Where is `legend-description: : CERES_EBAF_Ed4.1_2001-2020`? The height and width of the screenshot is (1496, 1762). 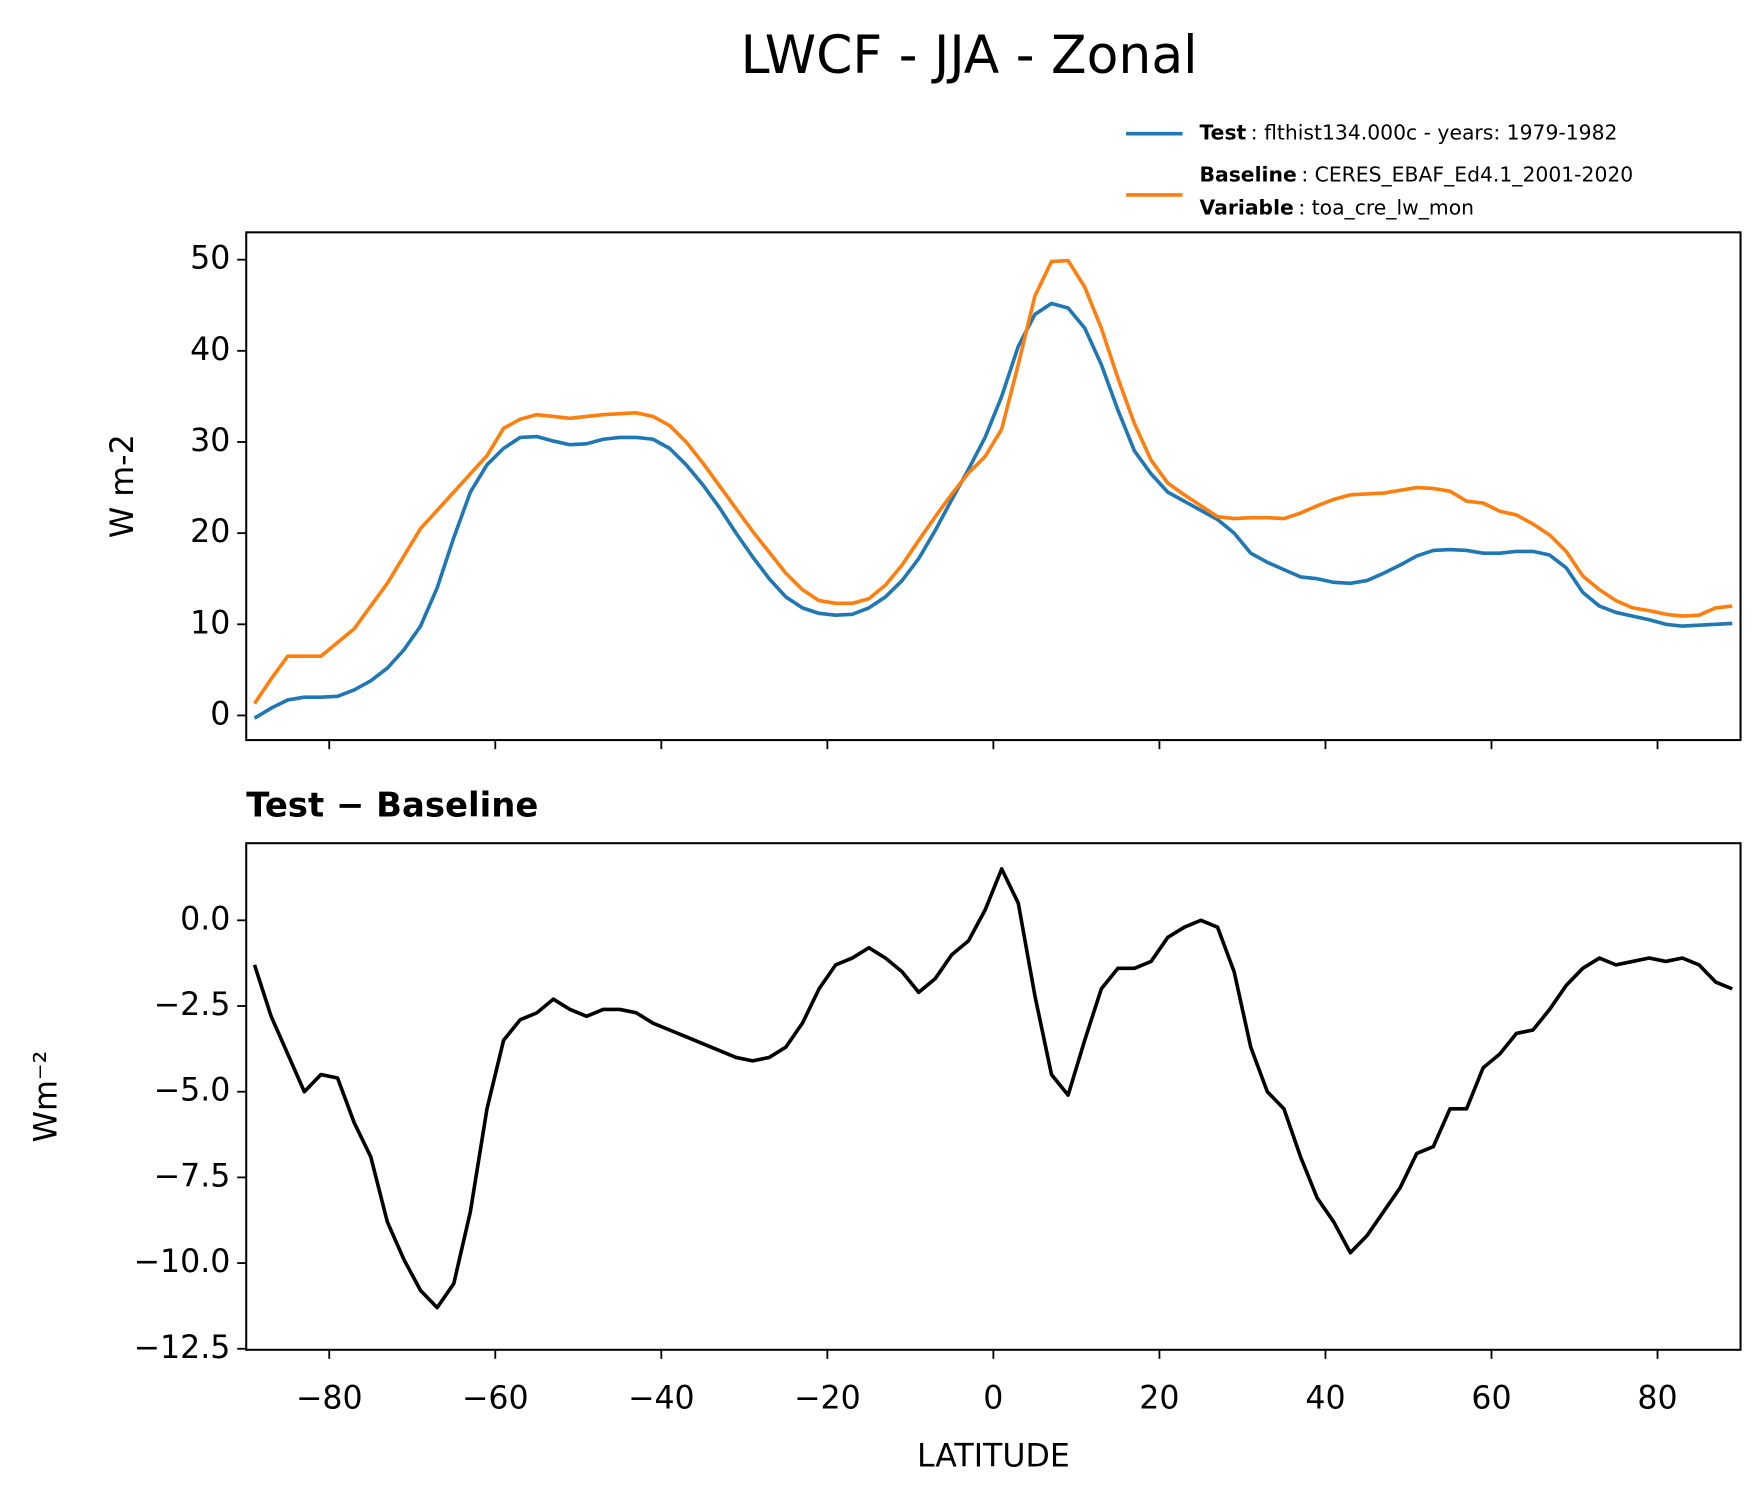 legend-description: : CERES_EBAF_Ed4.1_2001-2020 is located at coordinates (1467, 175).